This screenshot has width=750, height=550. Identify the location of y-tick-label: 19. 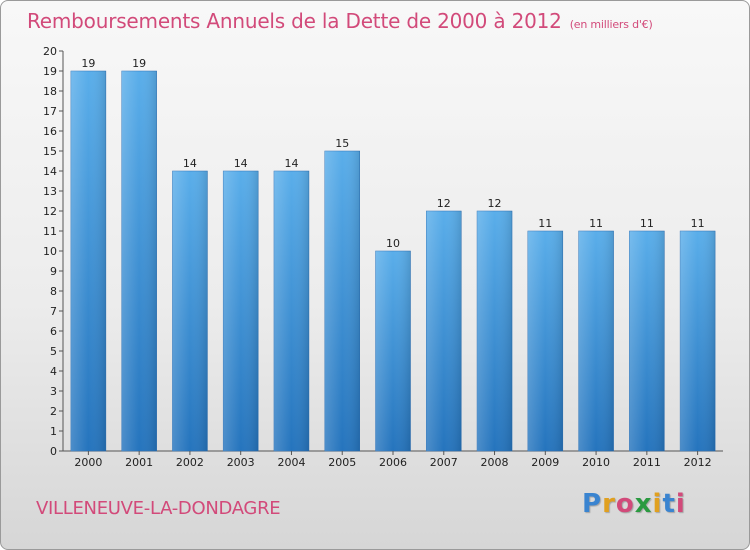
(50, 71).